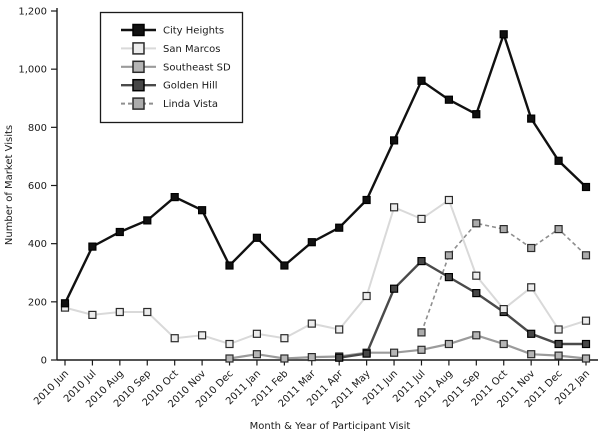 This screenshot has height=440, width=601. Describe the element at coordinates (37, 302) in the screenshot. I see `y-tick-label: 200` at that location.